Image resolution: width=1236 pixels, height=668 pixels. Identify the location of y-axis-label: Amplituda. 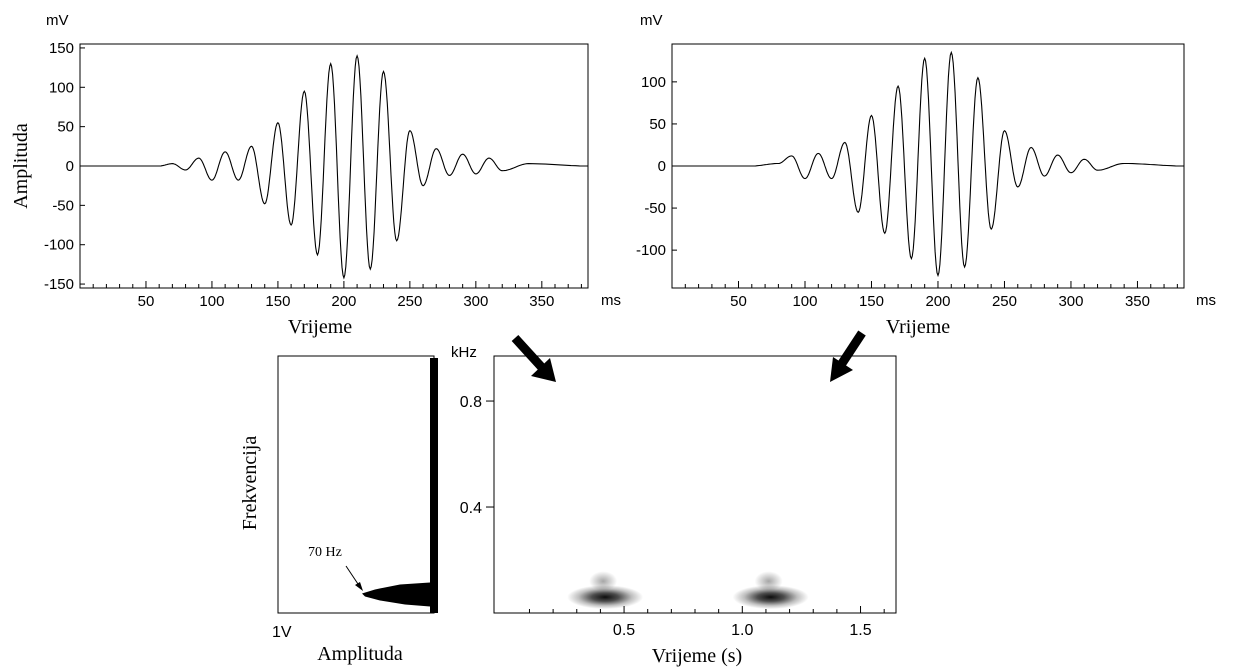
(21, 166).